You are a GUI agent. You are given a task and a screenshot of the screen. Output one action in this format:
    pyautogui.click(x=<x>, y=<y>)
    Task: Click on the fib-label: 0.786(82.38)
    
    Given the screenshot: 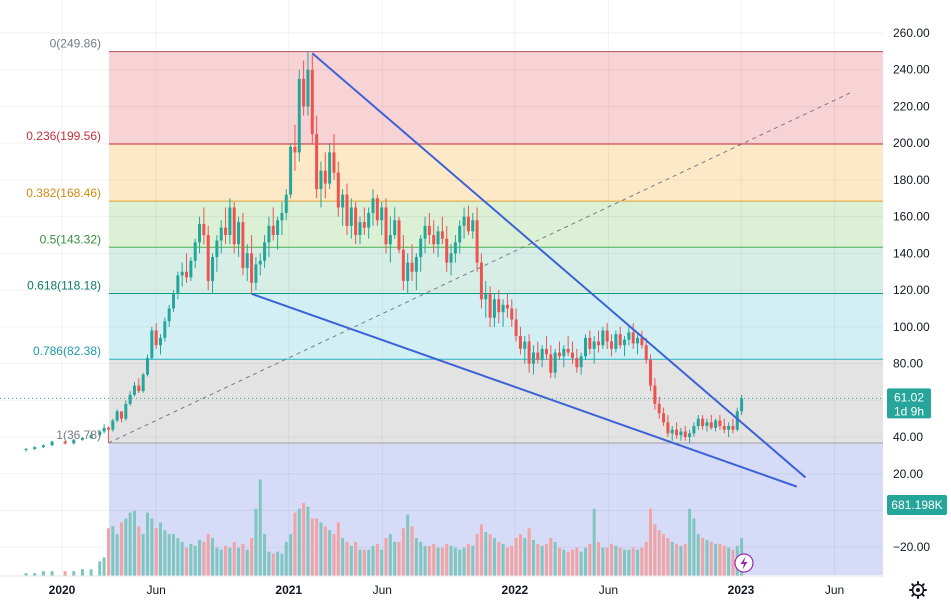 What is the action you would take?
    pyautogui.click(x=67, y=351)
    